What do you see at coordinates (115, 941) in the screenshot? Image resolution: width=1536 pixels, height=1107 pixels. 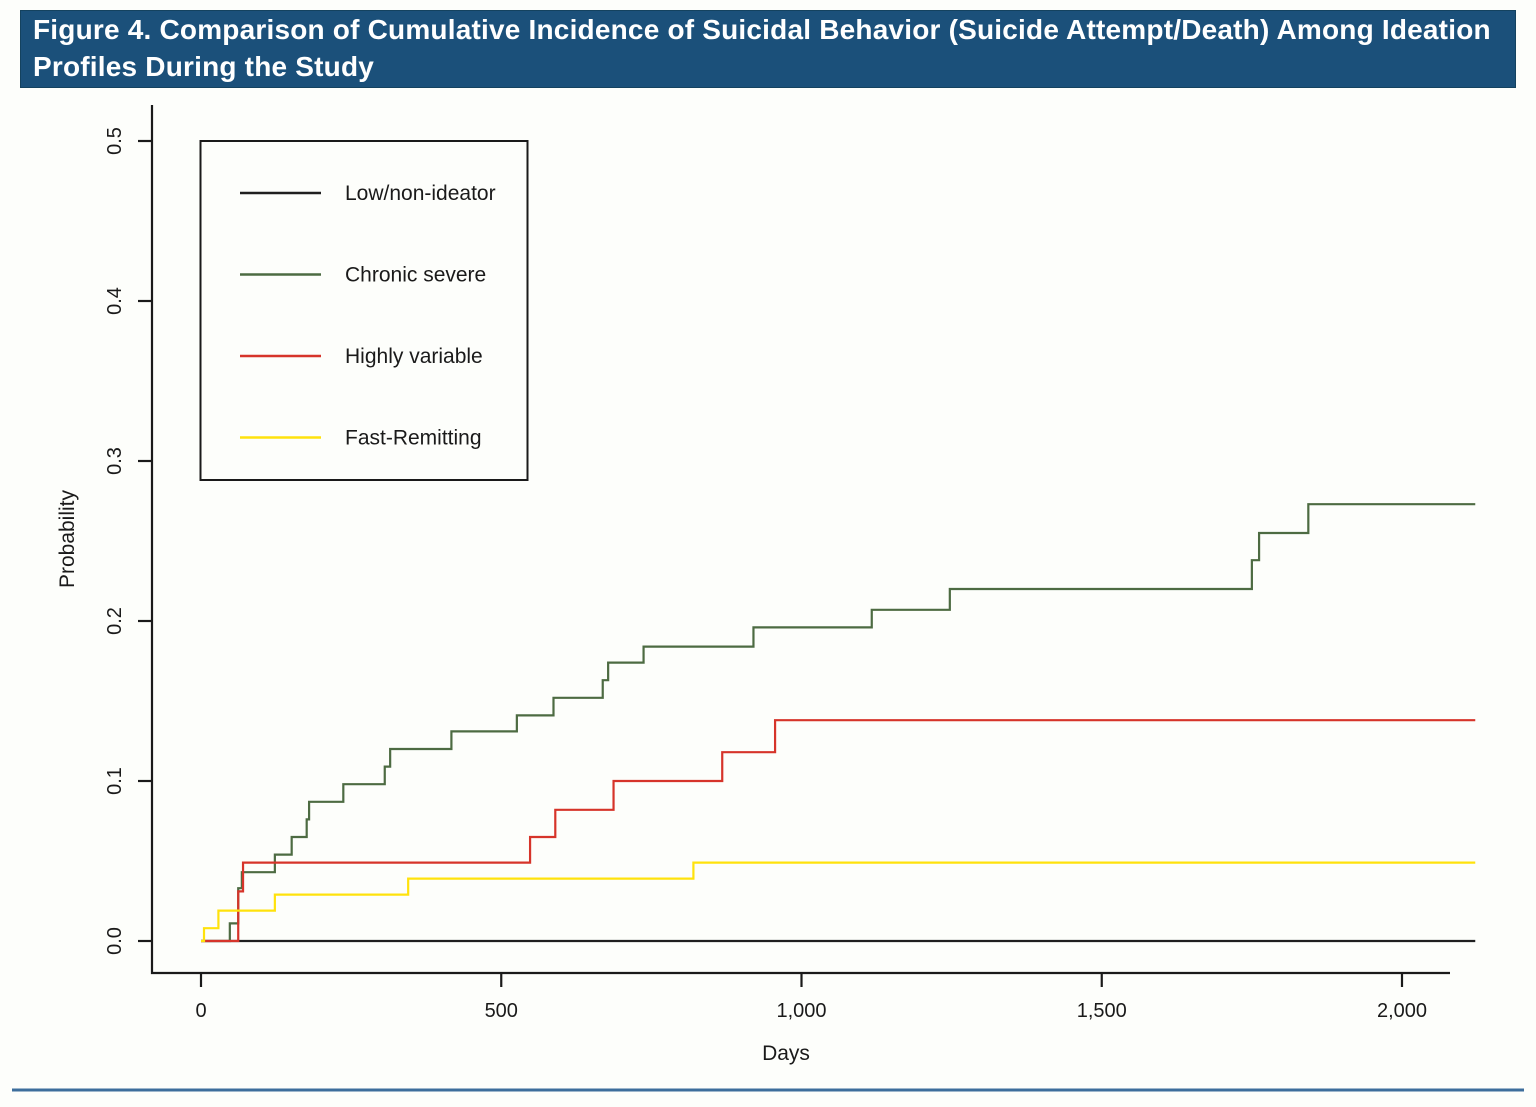 I see `y-axis-tick-label: 0.0` at bounding box center [115, 941].